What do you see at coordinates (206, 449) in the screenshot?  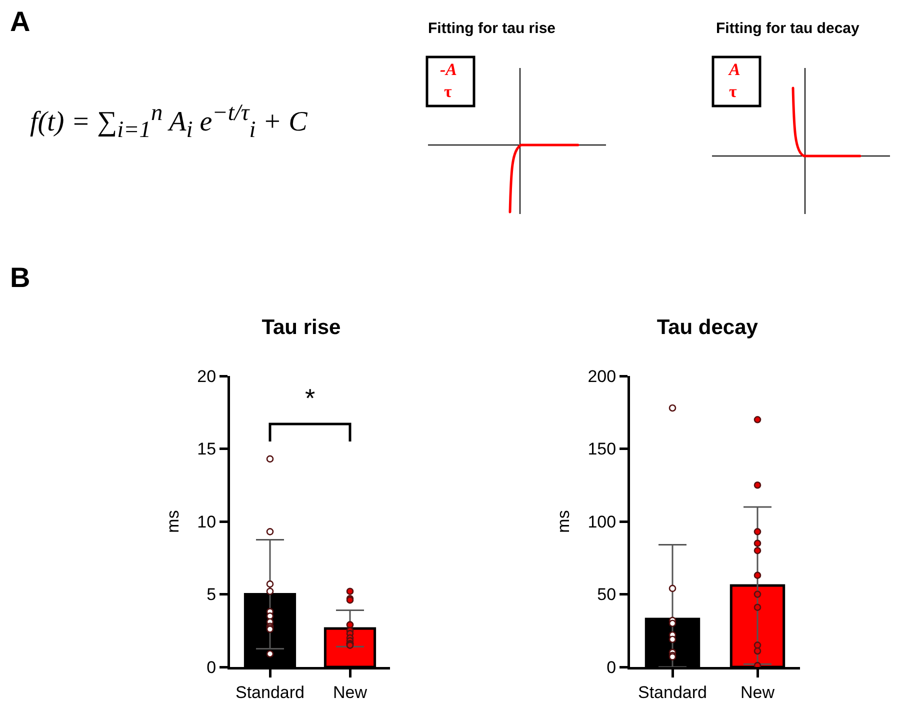 I see `y-tick-label: 15` at bounding box center [206, 449].